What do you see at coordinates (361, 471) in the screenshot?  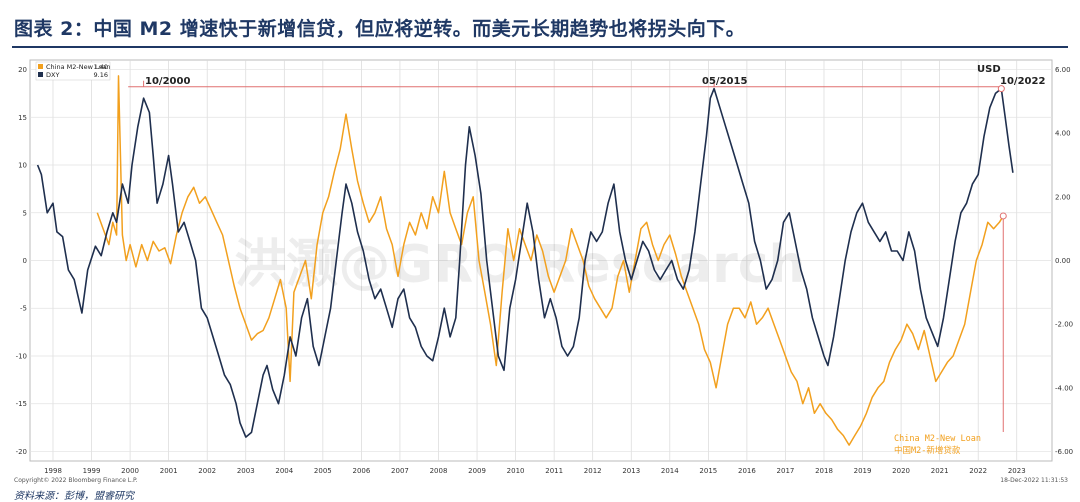 I see `x-tick-label: 2006` at bounding box center [361, 471].